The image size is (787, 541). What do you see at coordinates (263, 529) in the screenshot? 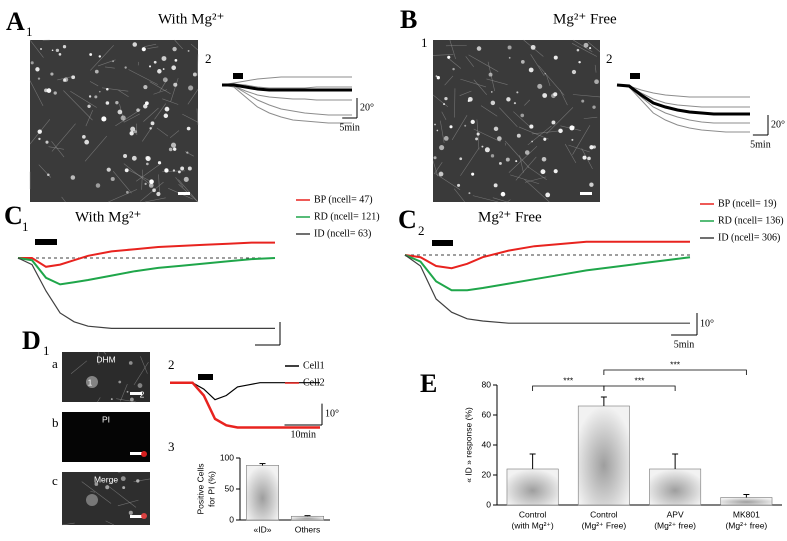
I see `x-tick-label: «ID»` at bounding box center [263, 529].